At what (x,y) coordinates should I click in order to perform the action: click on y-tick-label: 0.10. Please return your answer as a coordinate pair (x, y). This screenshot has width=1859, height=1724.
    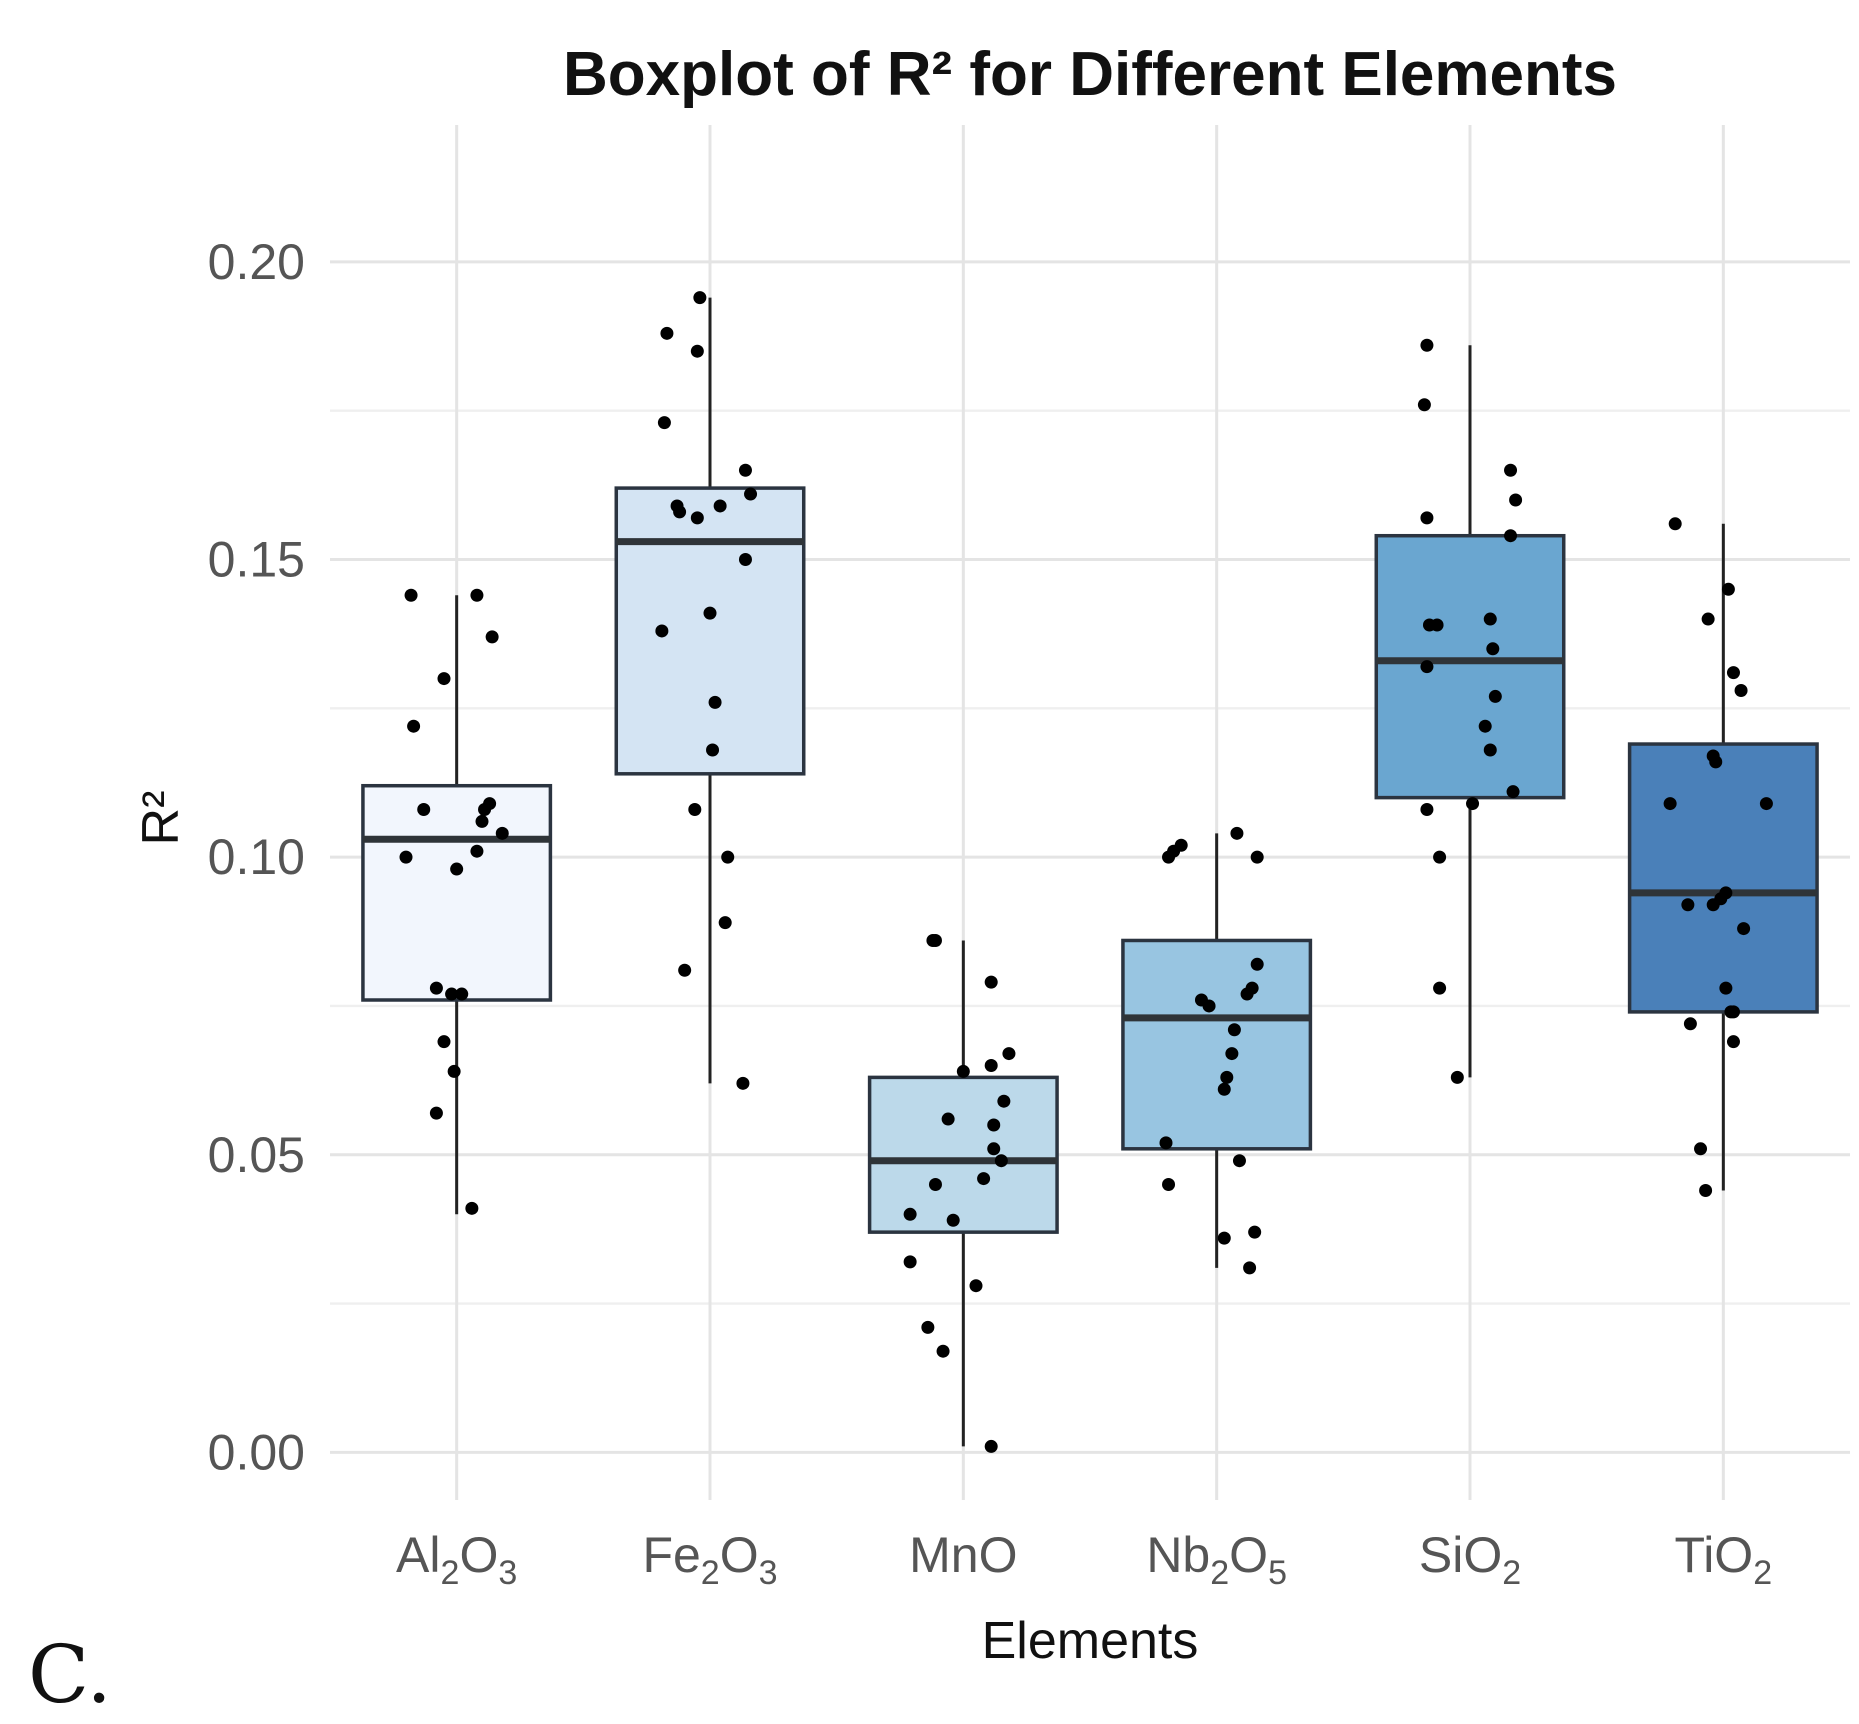
    Looking at the image, I should click on (256, 857).